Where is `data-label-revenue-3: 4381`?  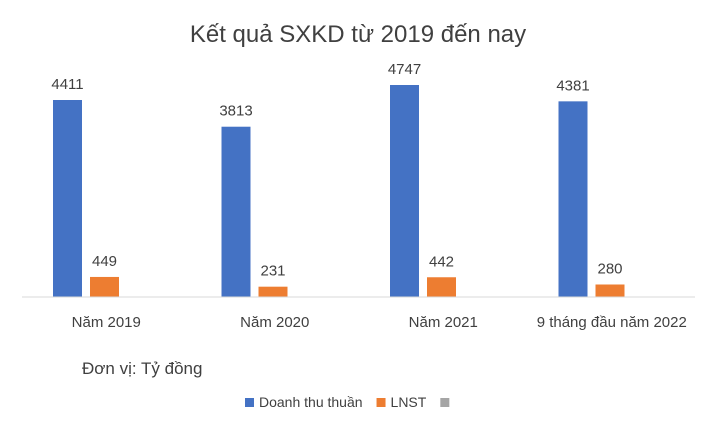
data-label-revenue-3: 4381 is located at coordinates (572, 85).